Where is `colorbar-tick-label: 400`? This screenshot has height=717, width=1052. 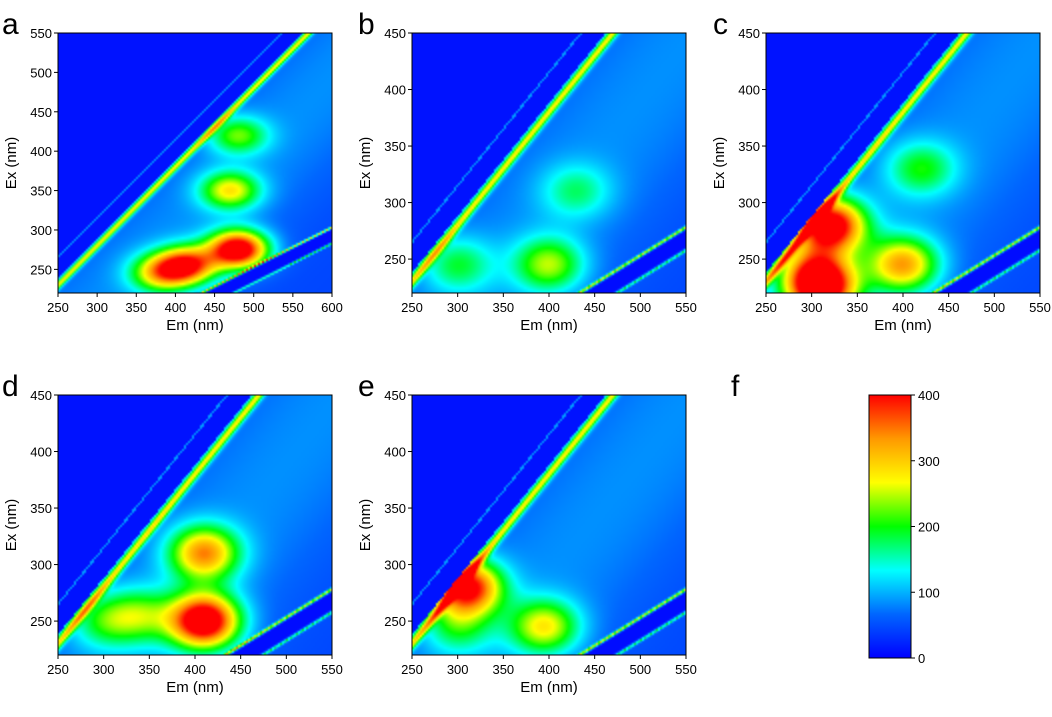 colorbar-tick-label: 400 is located at coordinates (929, 395).